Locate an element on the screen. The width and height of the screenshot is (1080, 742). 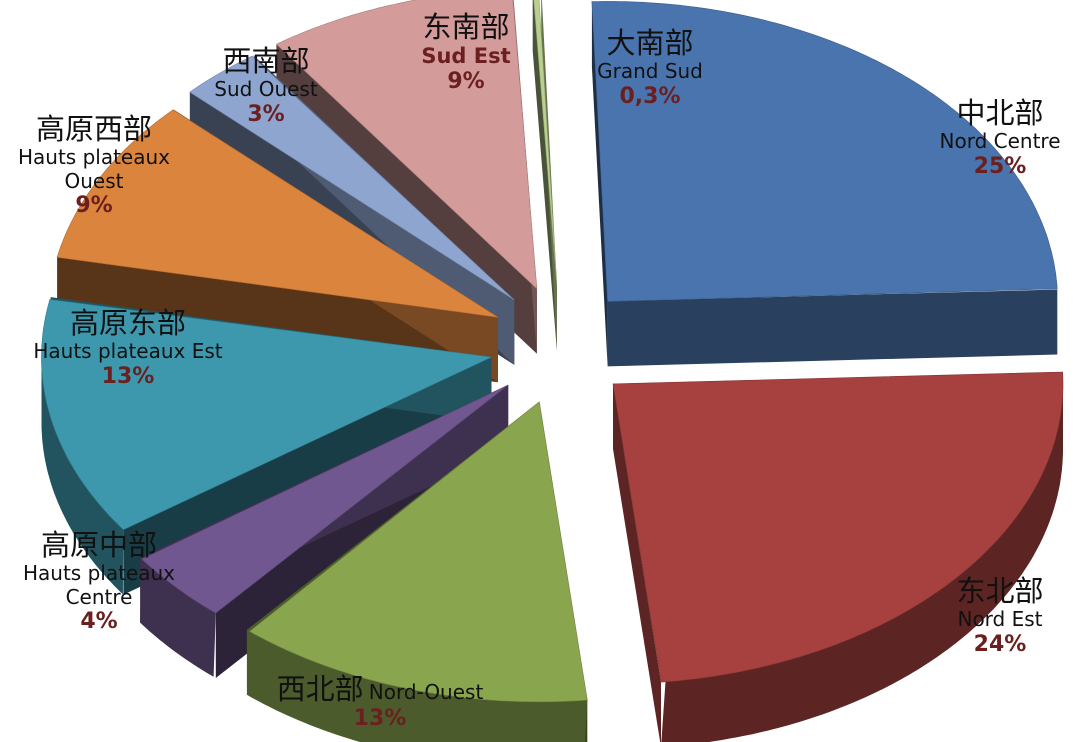
label-hp-est: 高原东部 Hauts plateaux Est 13% is located at coordinates (128, 348).